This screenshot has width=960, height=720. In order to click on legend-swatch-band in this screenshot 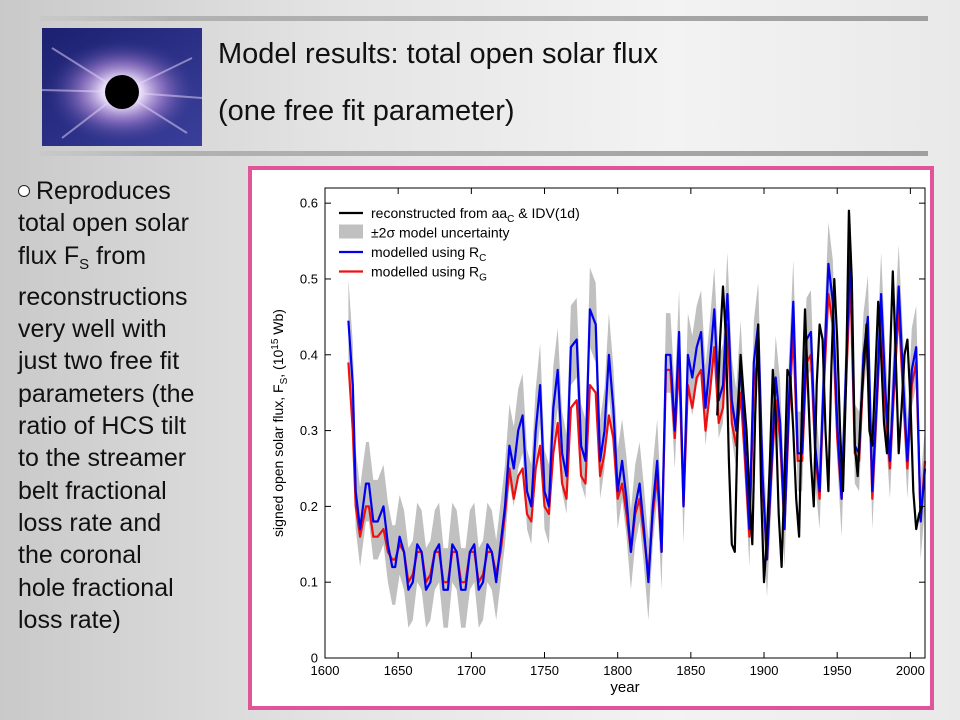, I will do `click(351, 231)`.